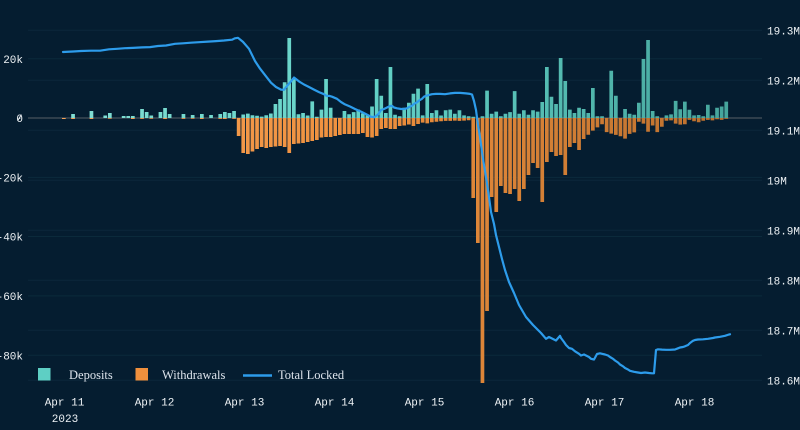 This screenshot has width=800, height=430. I want to click on svg-text: 19.1M, so click(783, 132).